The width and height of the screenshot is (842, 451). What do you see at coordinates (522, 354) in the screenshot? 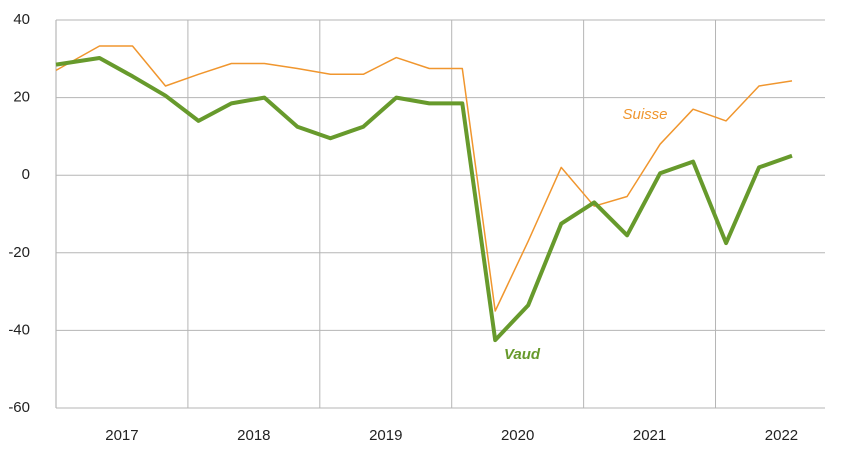
I see `series-label: Vaud` at bounding box center [522, 354].